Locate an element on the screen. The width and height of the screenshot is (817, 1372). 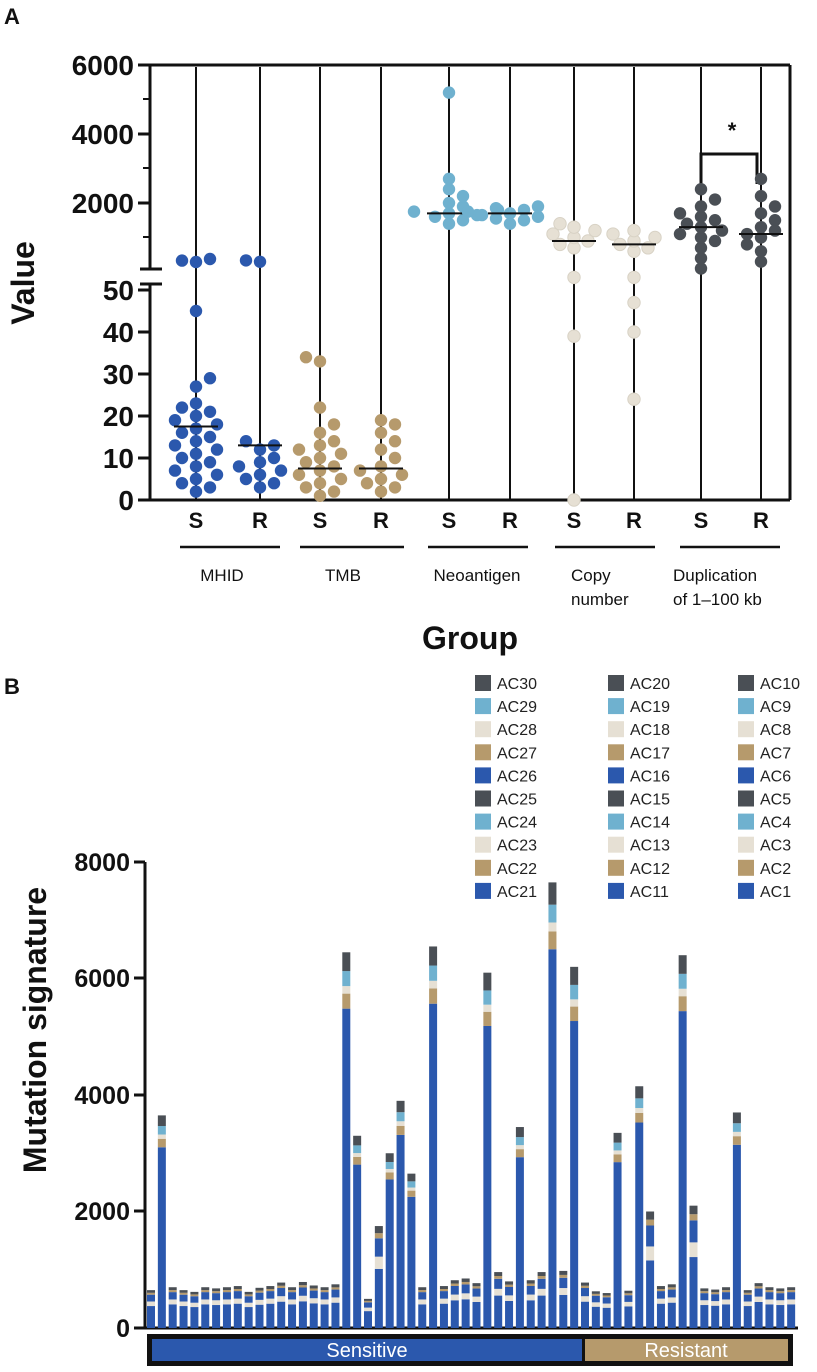
legend-label-ac7: AC7 is located at coordinates (775, 753).